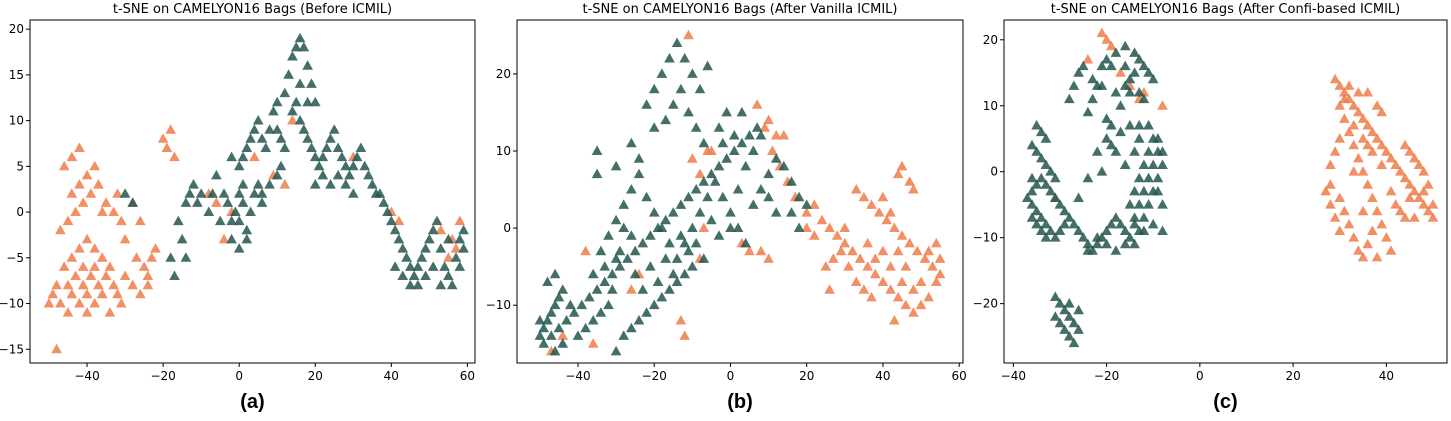  Describe the element at coordinates (577, 376) in the screenshot. I see `x-tick-label: −40` at that location.